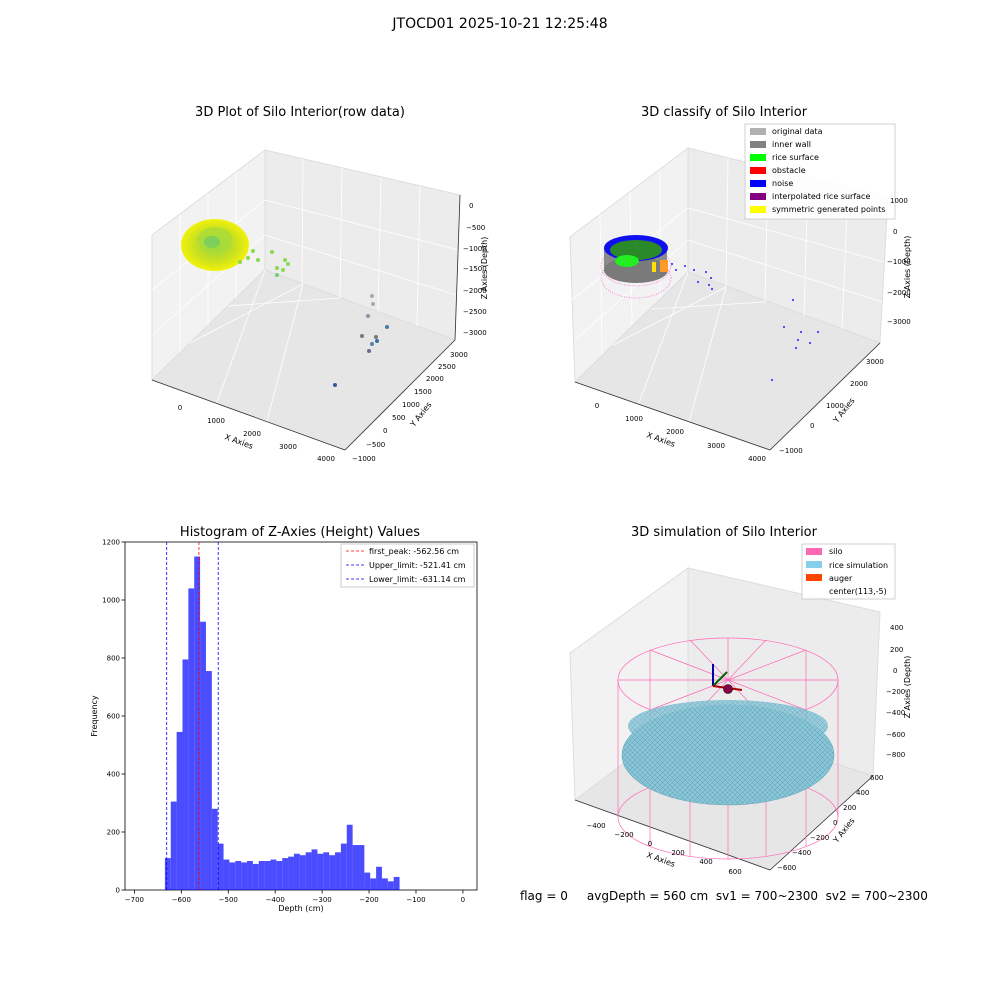 The image size is (1000, 1000). I want to click on svg-text: Upper_limit: -521.41 cm, so click(417, 565).